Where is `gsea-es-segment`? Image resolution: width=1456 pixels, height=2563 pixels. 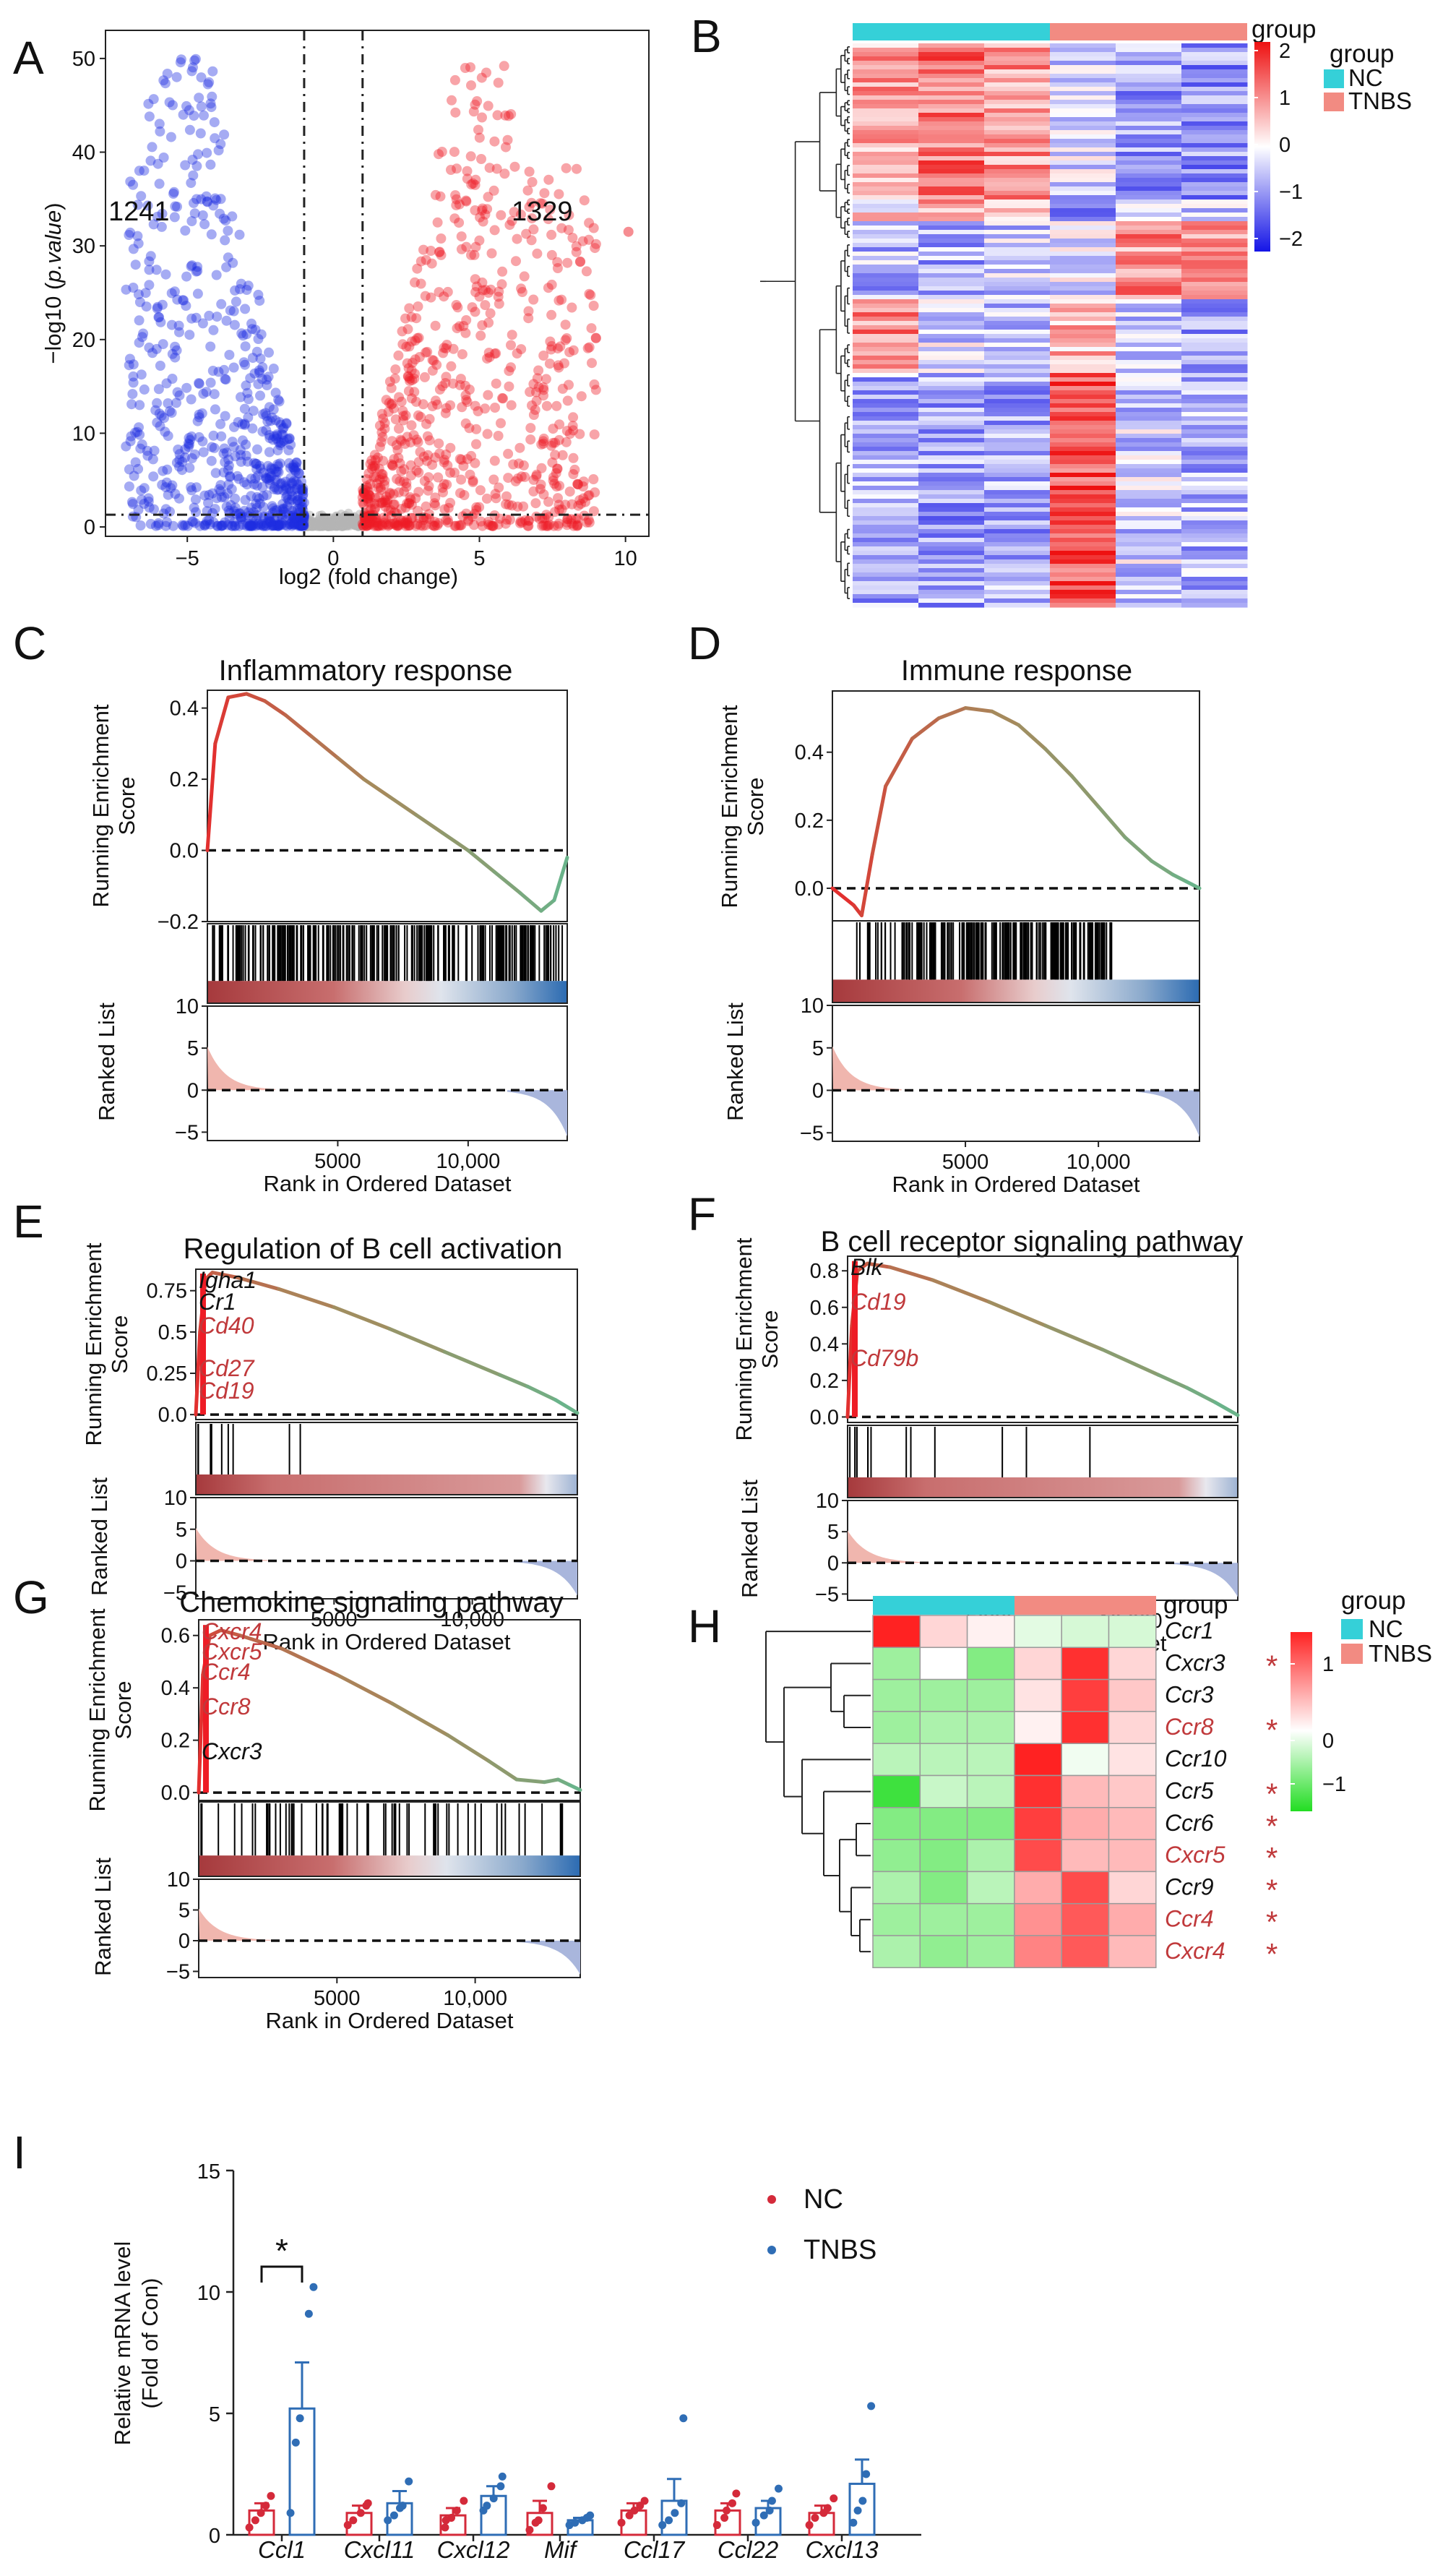 gsea-es-segment is located at coordinates (1201, 1395).